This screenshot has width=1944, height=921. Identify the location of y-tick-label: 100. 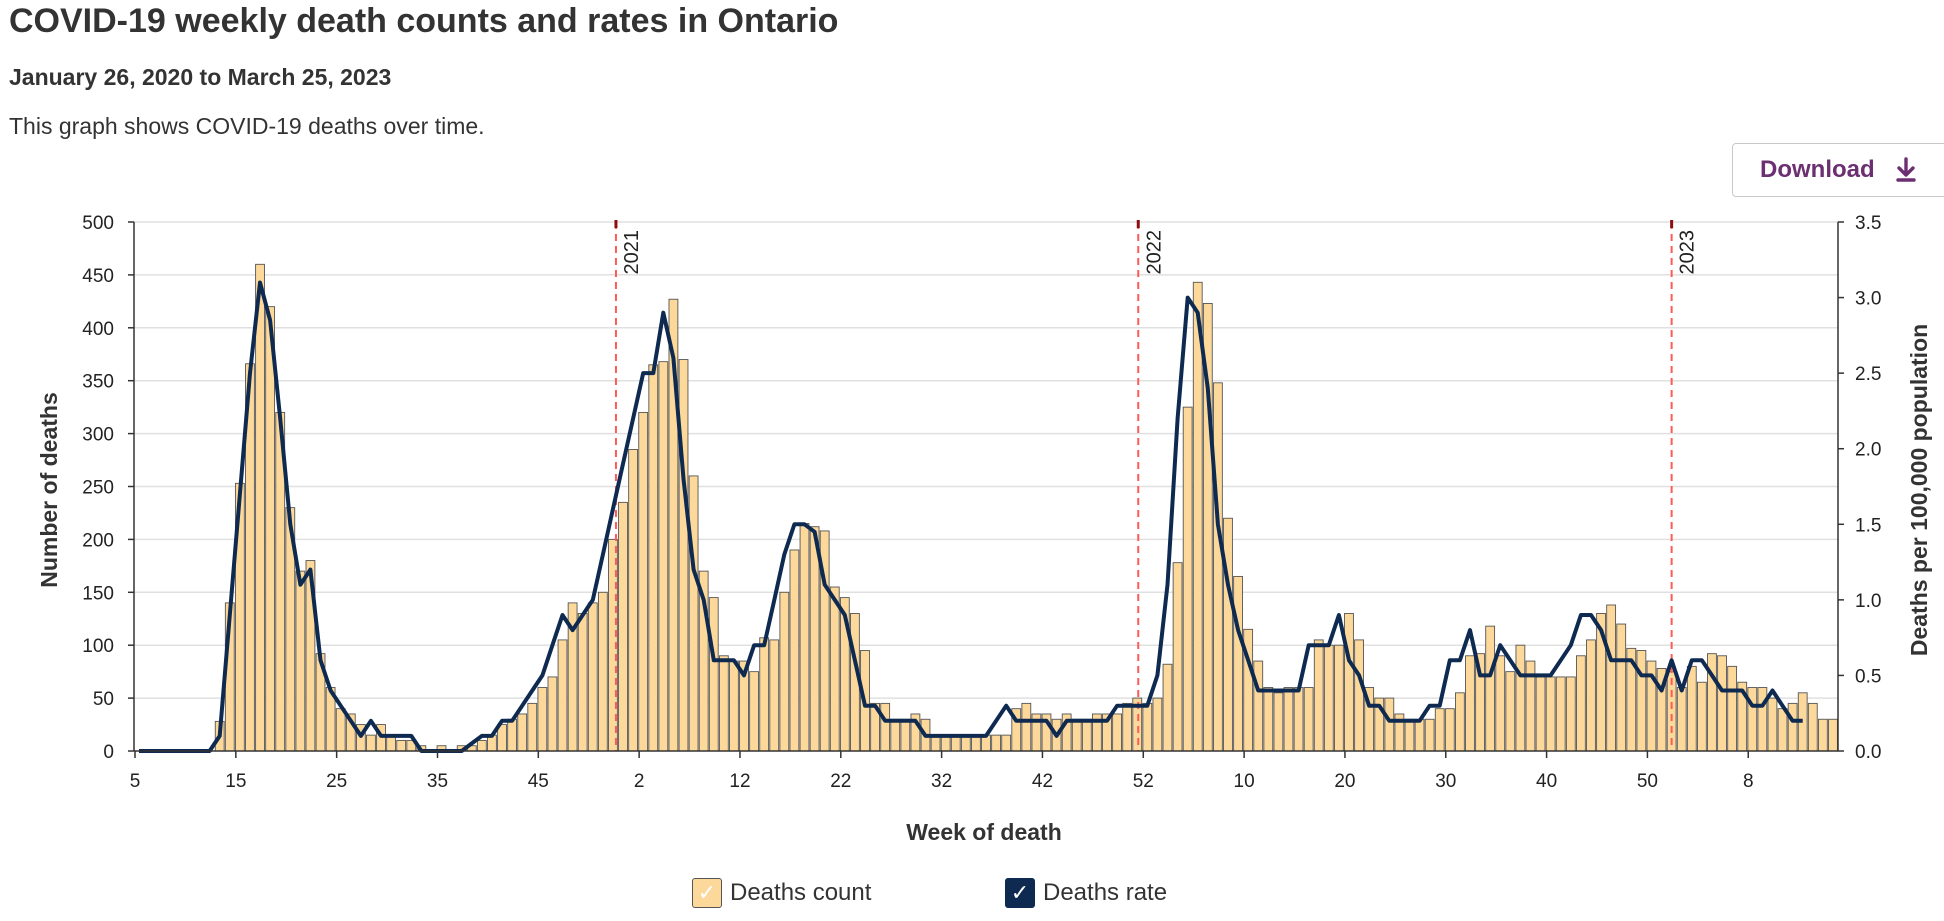
(98, 646).